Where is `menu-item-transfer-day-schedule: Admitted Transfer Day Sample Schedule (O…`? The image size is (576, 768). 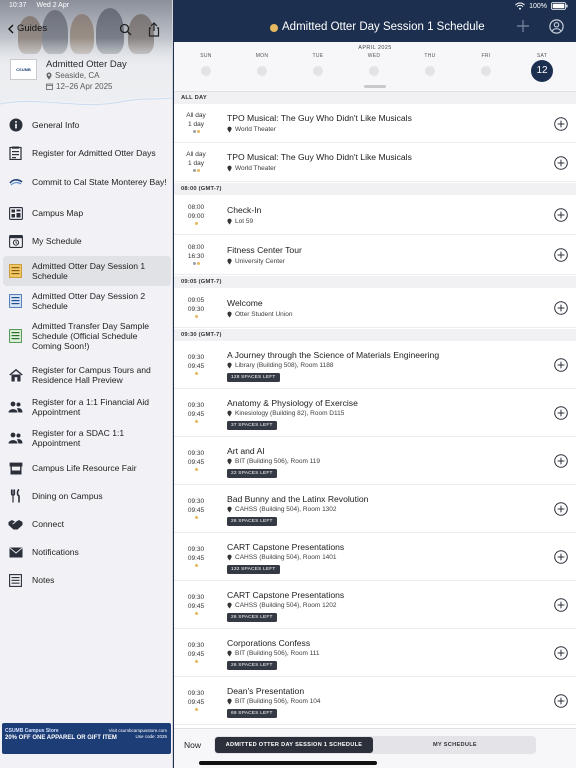
menu-item-transfer-day-schedule: Admitted Transfer Day Sample Schedule (O… is located at coordinates (87, 336).